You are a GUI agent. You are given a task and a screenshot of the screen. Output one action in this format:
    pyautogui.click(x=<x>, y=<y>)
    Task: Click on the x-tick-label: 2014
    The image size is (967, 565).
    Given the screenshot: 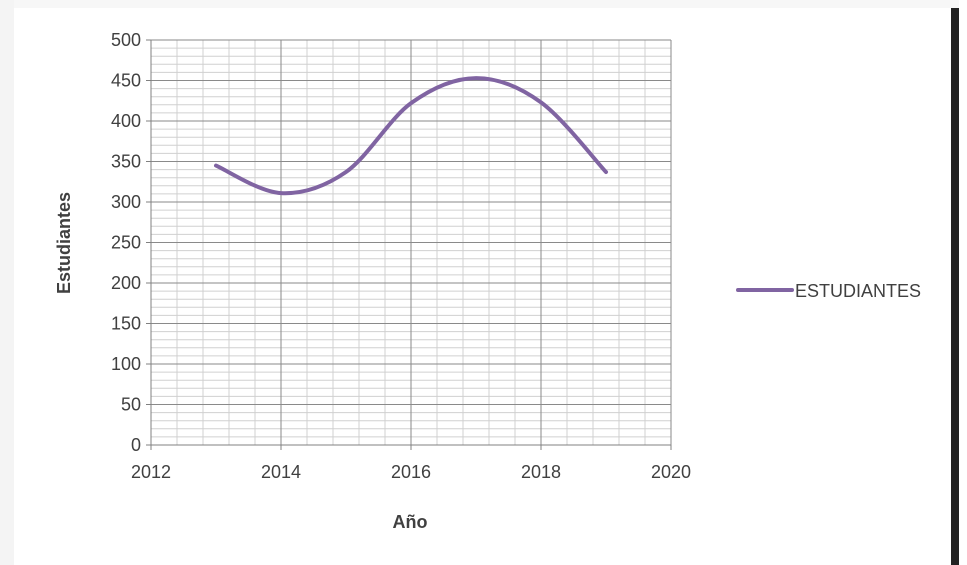 What is the action you would take?
    pyautogui.click(x=281, y=472)
    